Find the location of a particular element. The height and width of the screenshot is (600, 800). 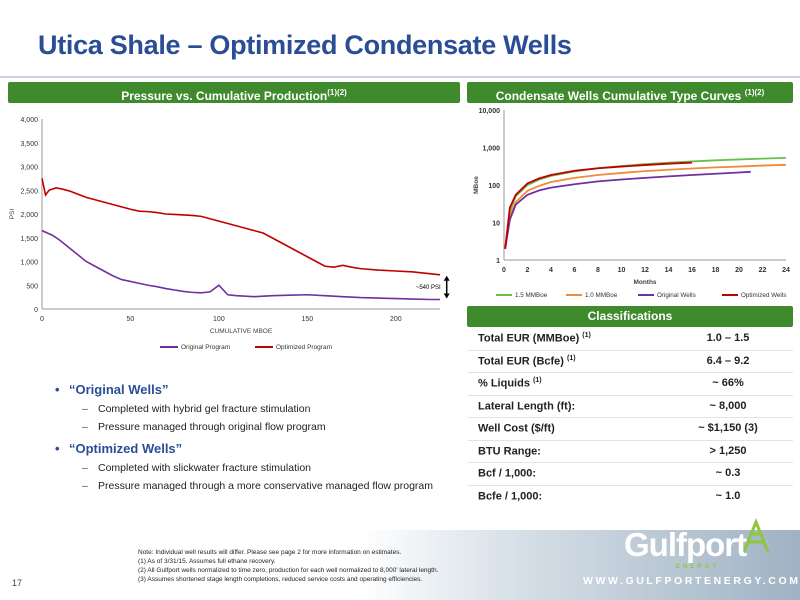

x-tick-label: 16 is located at coordinates (692, 270).